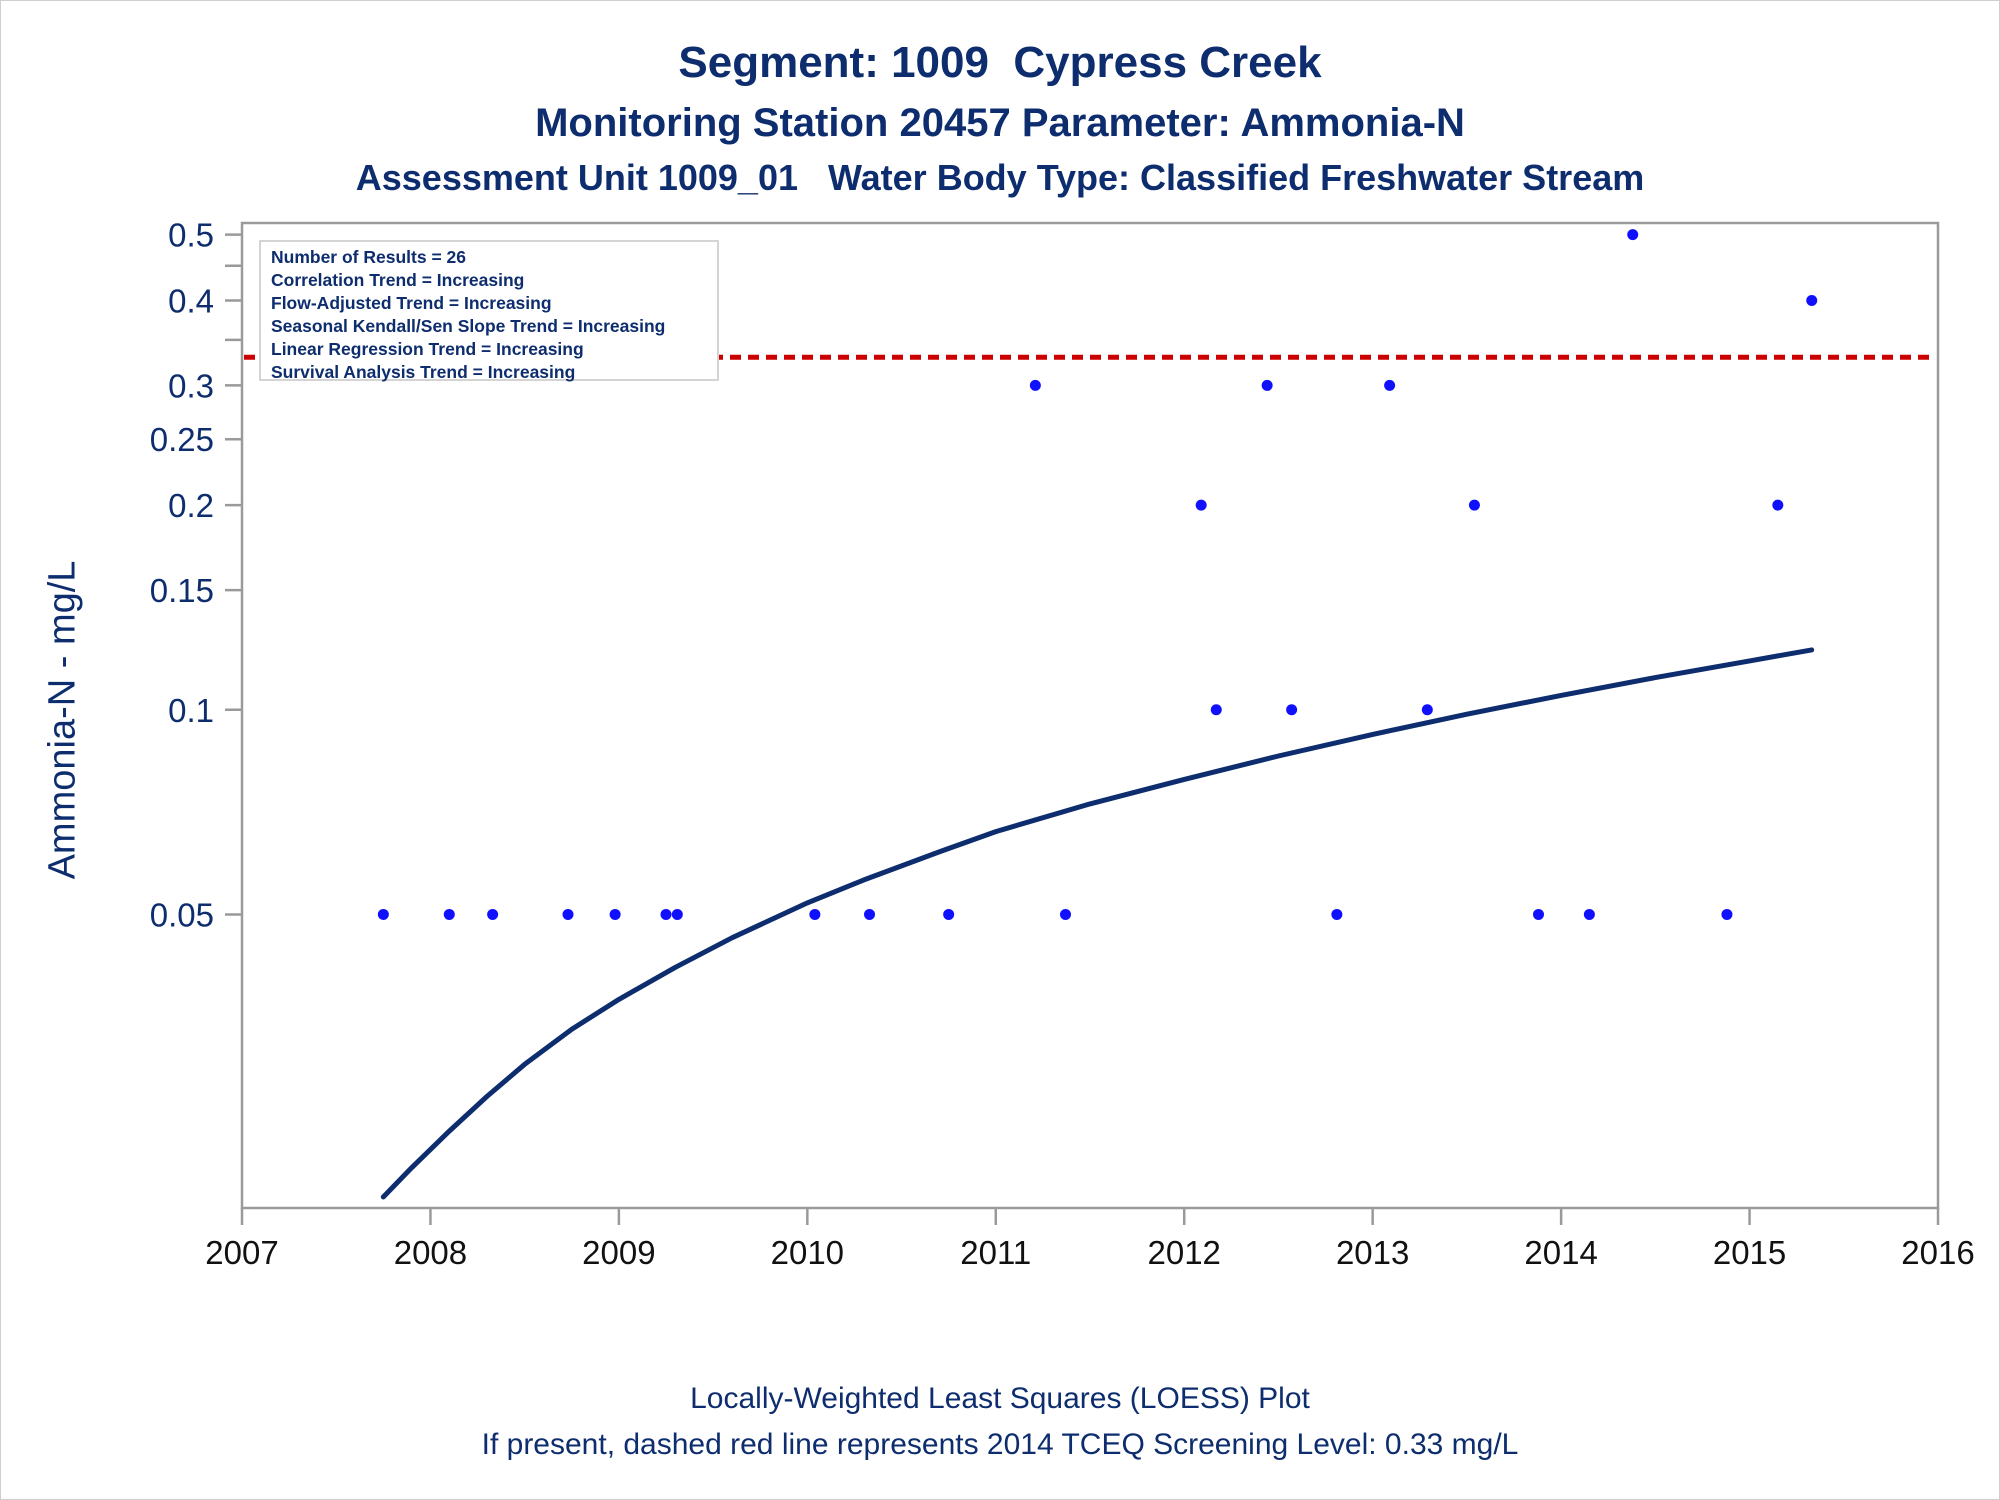 Image resolution: width=2000 pixels, height=1500 pixels. I want to click on y-tick-label: 0.05, so click(182, 914).